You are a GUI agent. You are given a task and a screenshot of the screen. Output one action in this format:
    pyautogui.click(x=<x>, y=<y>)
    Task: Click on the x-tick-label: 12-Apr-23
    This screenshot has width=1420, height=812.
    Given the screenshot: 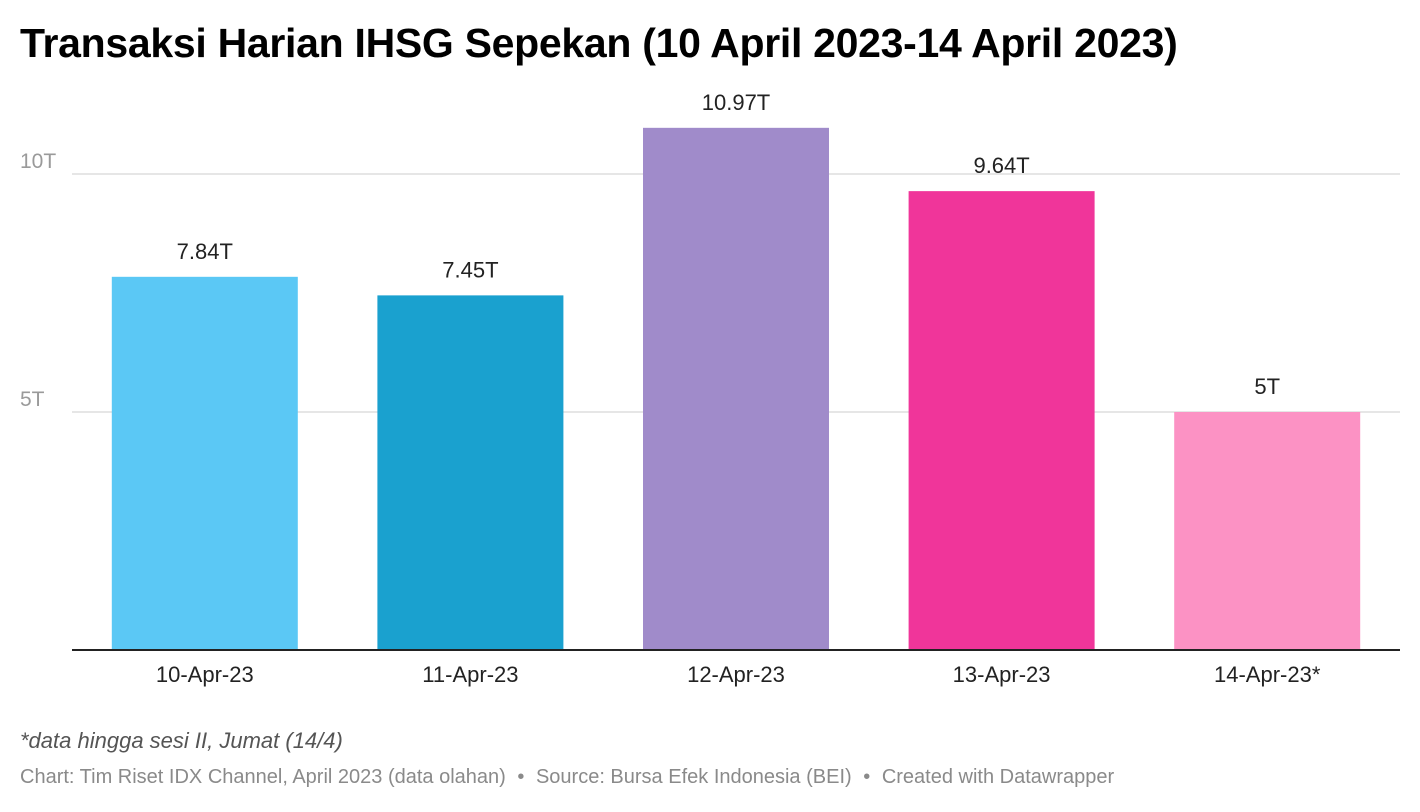 What is the action you would take?
    pyautogui.click(x=736, y=674)
    